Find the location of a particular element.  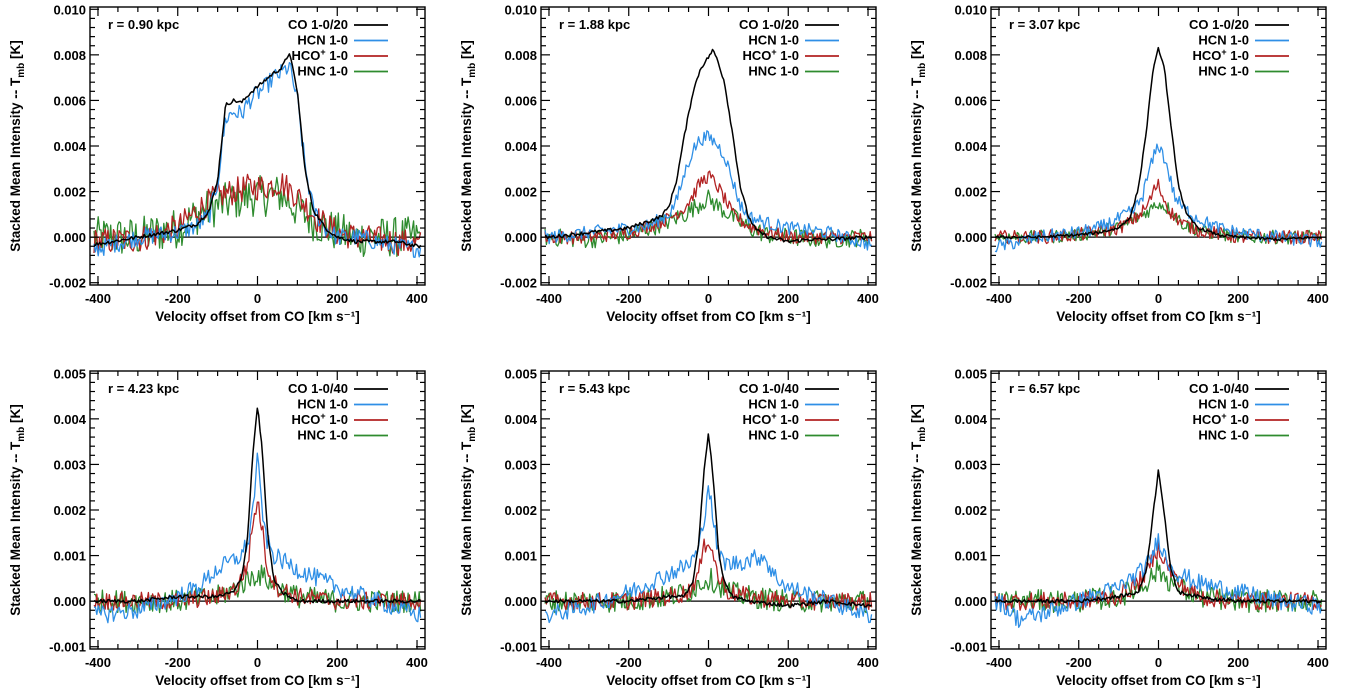

y-tick-label: 0.010 is located at coordinates (69, 9).